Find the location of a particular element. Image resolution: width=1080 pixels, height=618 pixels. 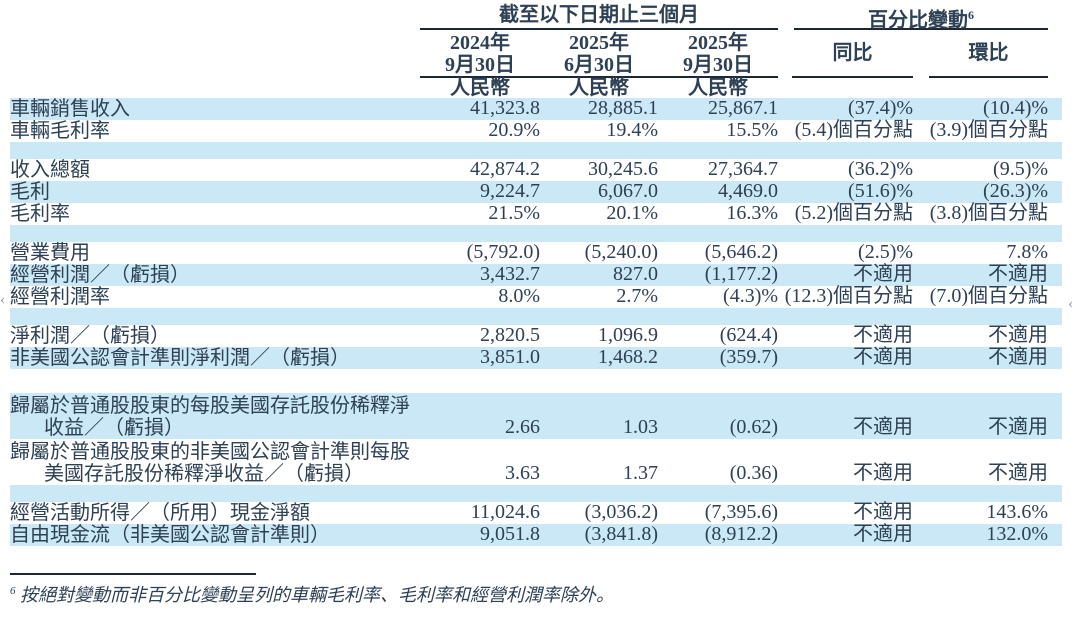

cell-value: (359.7) is located at coordinates (749, 357).